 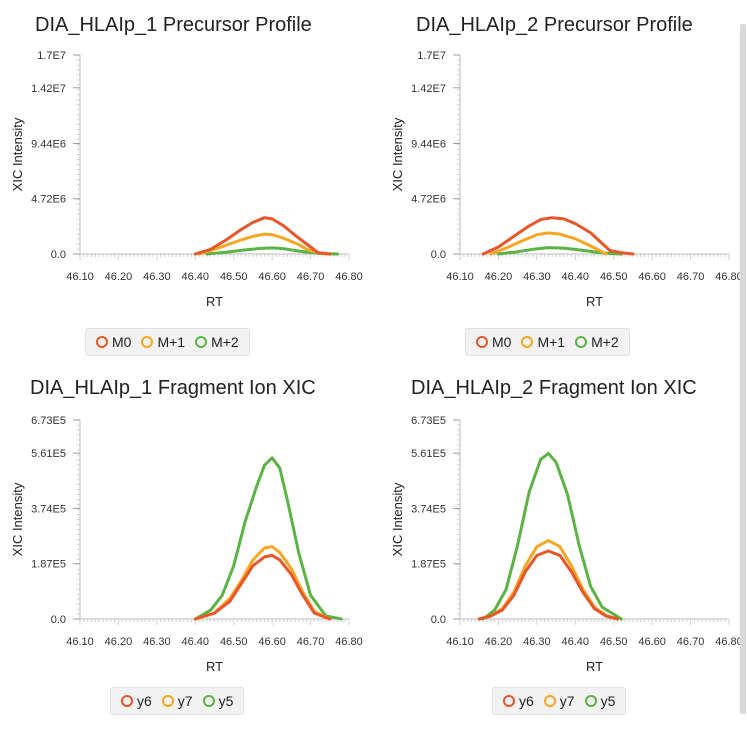 What do you see at coordinates (502, 342) in the screenshot?
I see `legend-label: M0` at bounding box center [502, 342].